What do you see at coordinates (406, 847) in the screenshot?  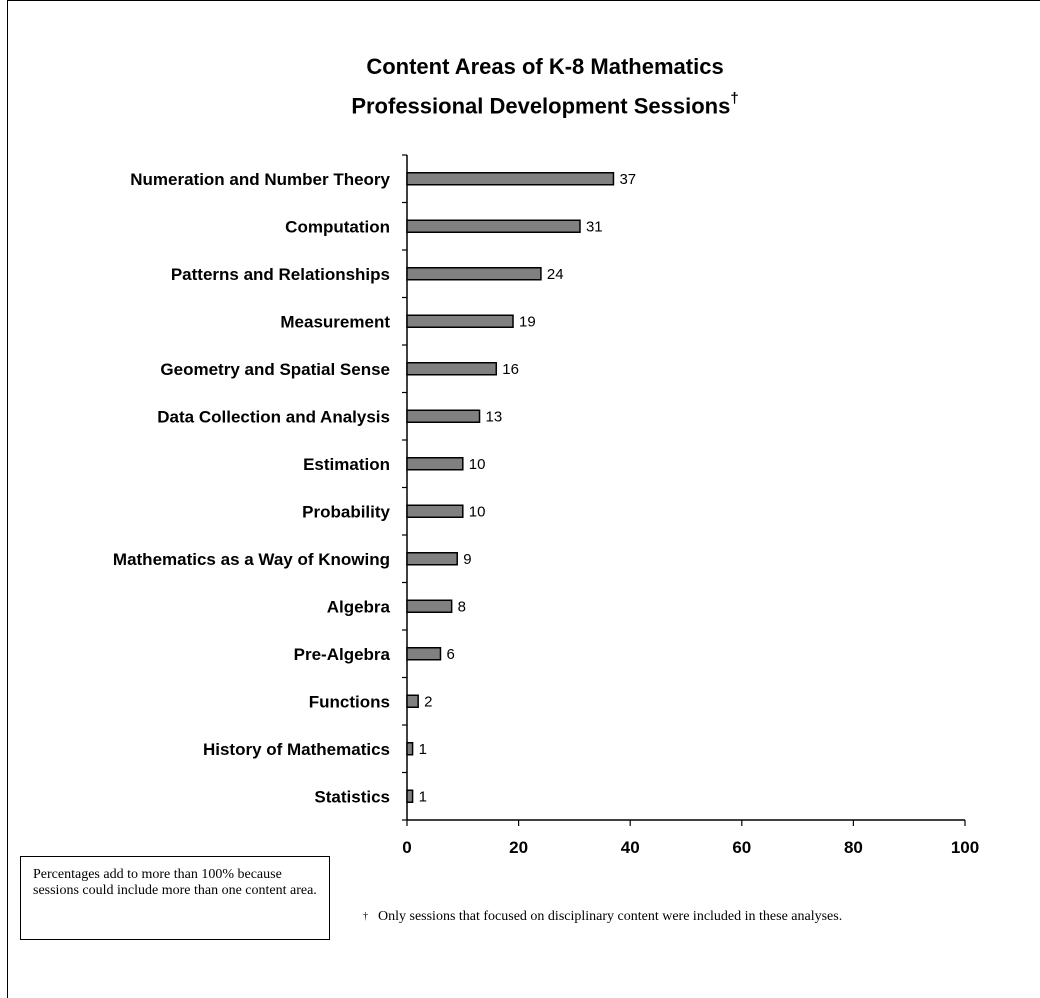 I see `x-tick-label: 0` at bounding box center [406, 847].